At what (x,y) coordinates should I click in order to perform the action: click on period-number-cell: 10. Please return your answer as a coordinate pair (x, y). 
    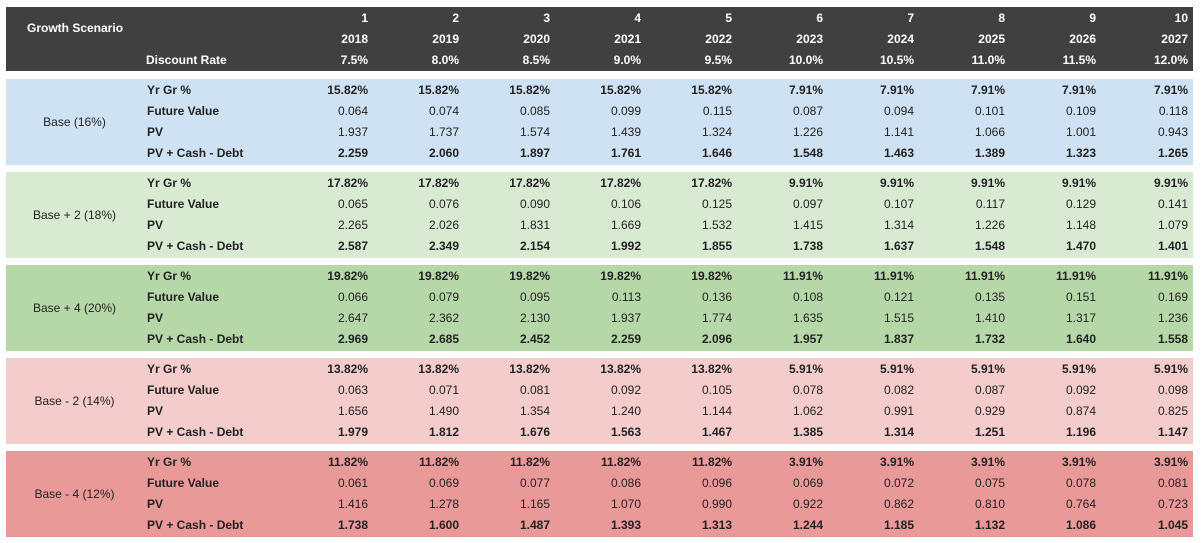
    Looking at the image, I should click on (1181, 18).